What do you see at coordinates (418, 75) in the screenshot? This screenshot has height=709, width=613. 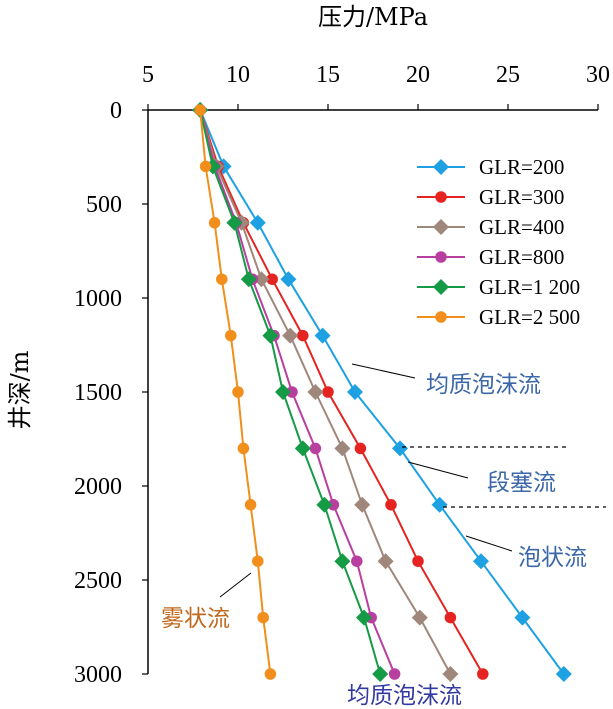 I see `x-tick-label: 20` at bounding box center [418, 75].